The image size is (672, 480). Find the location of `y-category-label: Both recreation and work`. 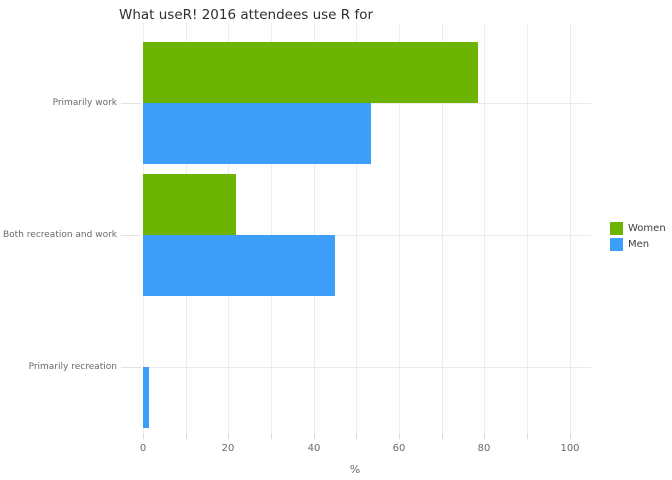

y-category-label: Both recreation and work is located at coordinates (60, 235).